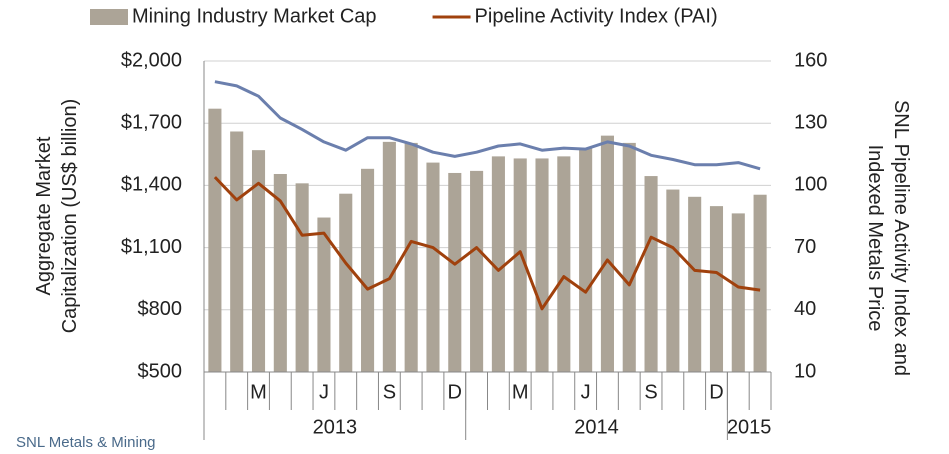  Describe the element at coordinates (151, 247) in the screenshot. I see `y-tick-label: $1,100` at that location.